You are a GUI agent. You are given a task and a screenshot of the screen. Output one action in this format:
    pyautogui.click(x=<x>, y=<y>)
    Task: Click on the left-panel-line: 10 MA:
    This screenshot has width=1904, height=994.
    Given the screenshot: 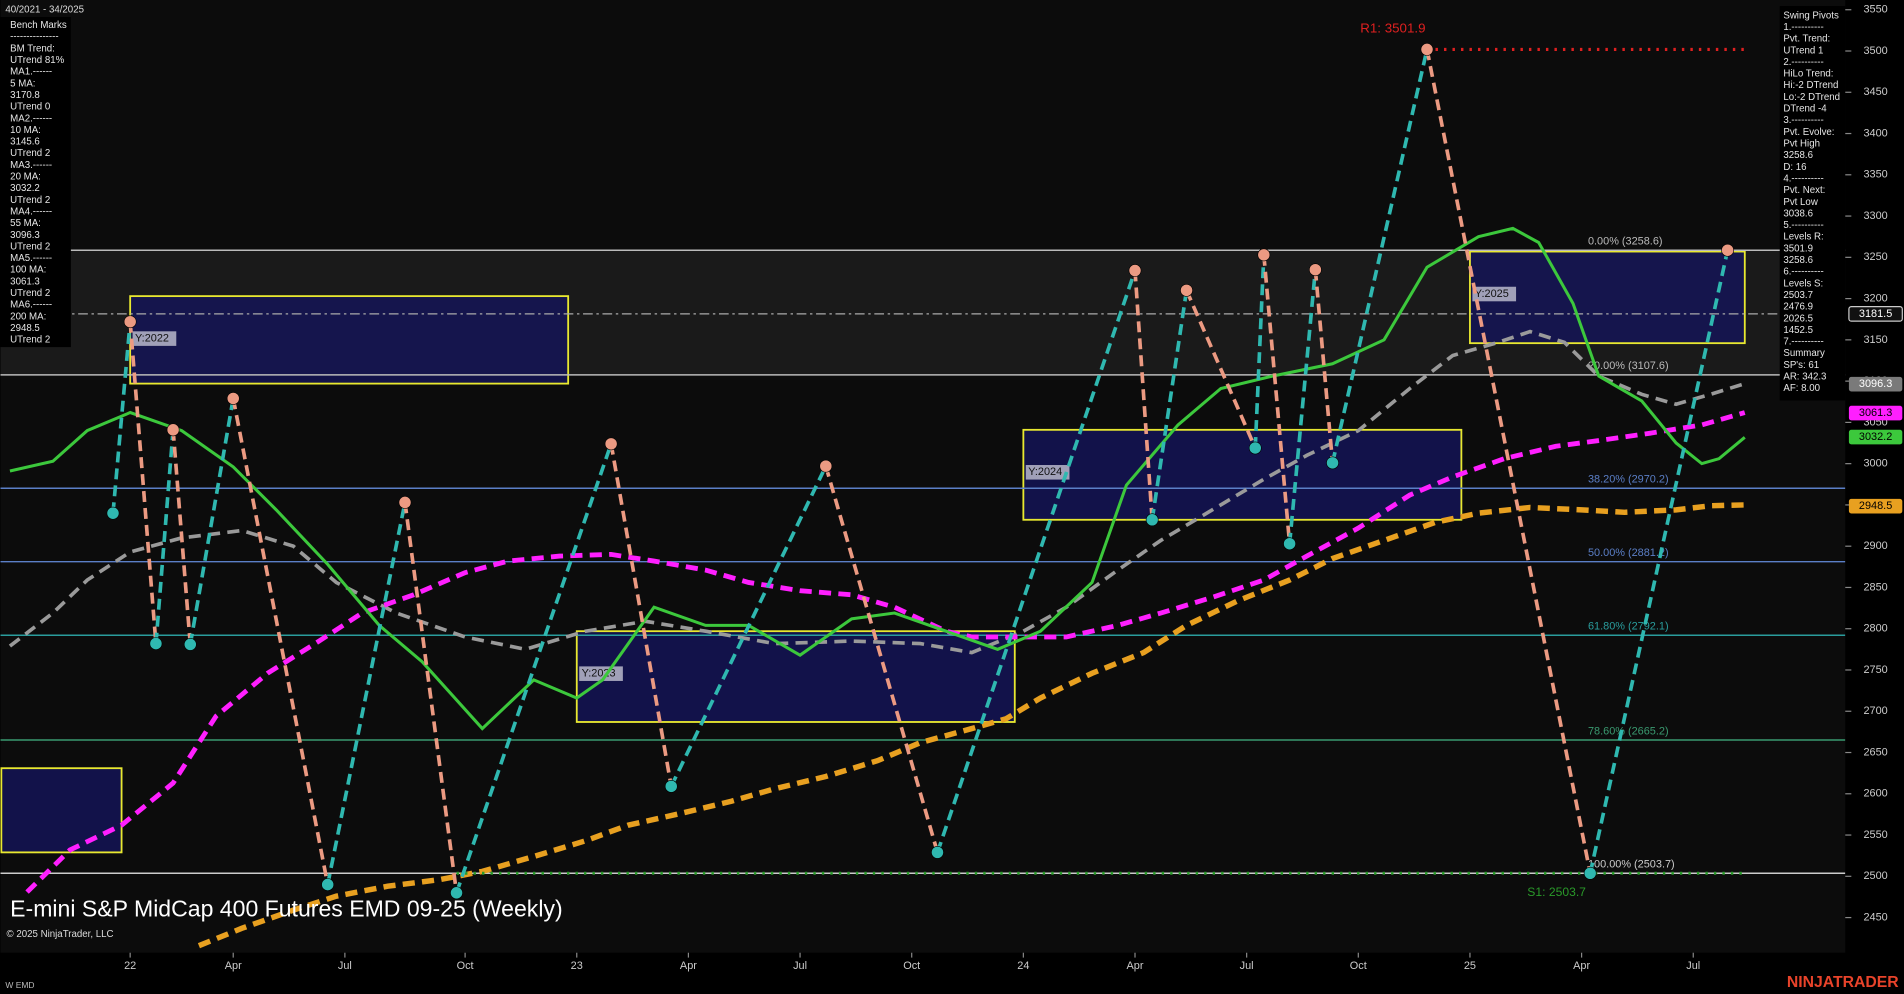 What is the action you would take?
    pyautogui.click(x=25, y=130)
    